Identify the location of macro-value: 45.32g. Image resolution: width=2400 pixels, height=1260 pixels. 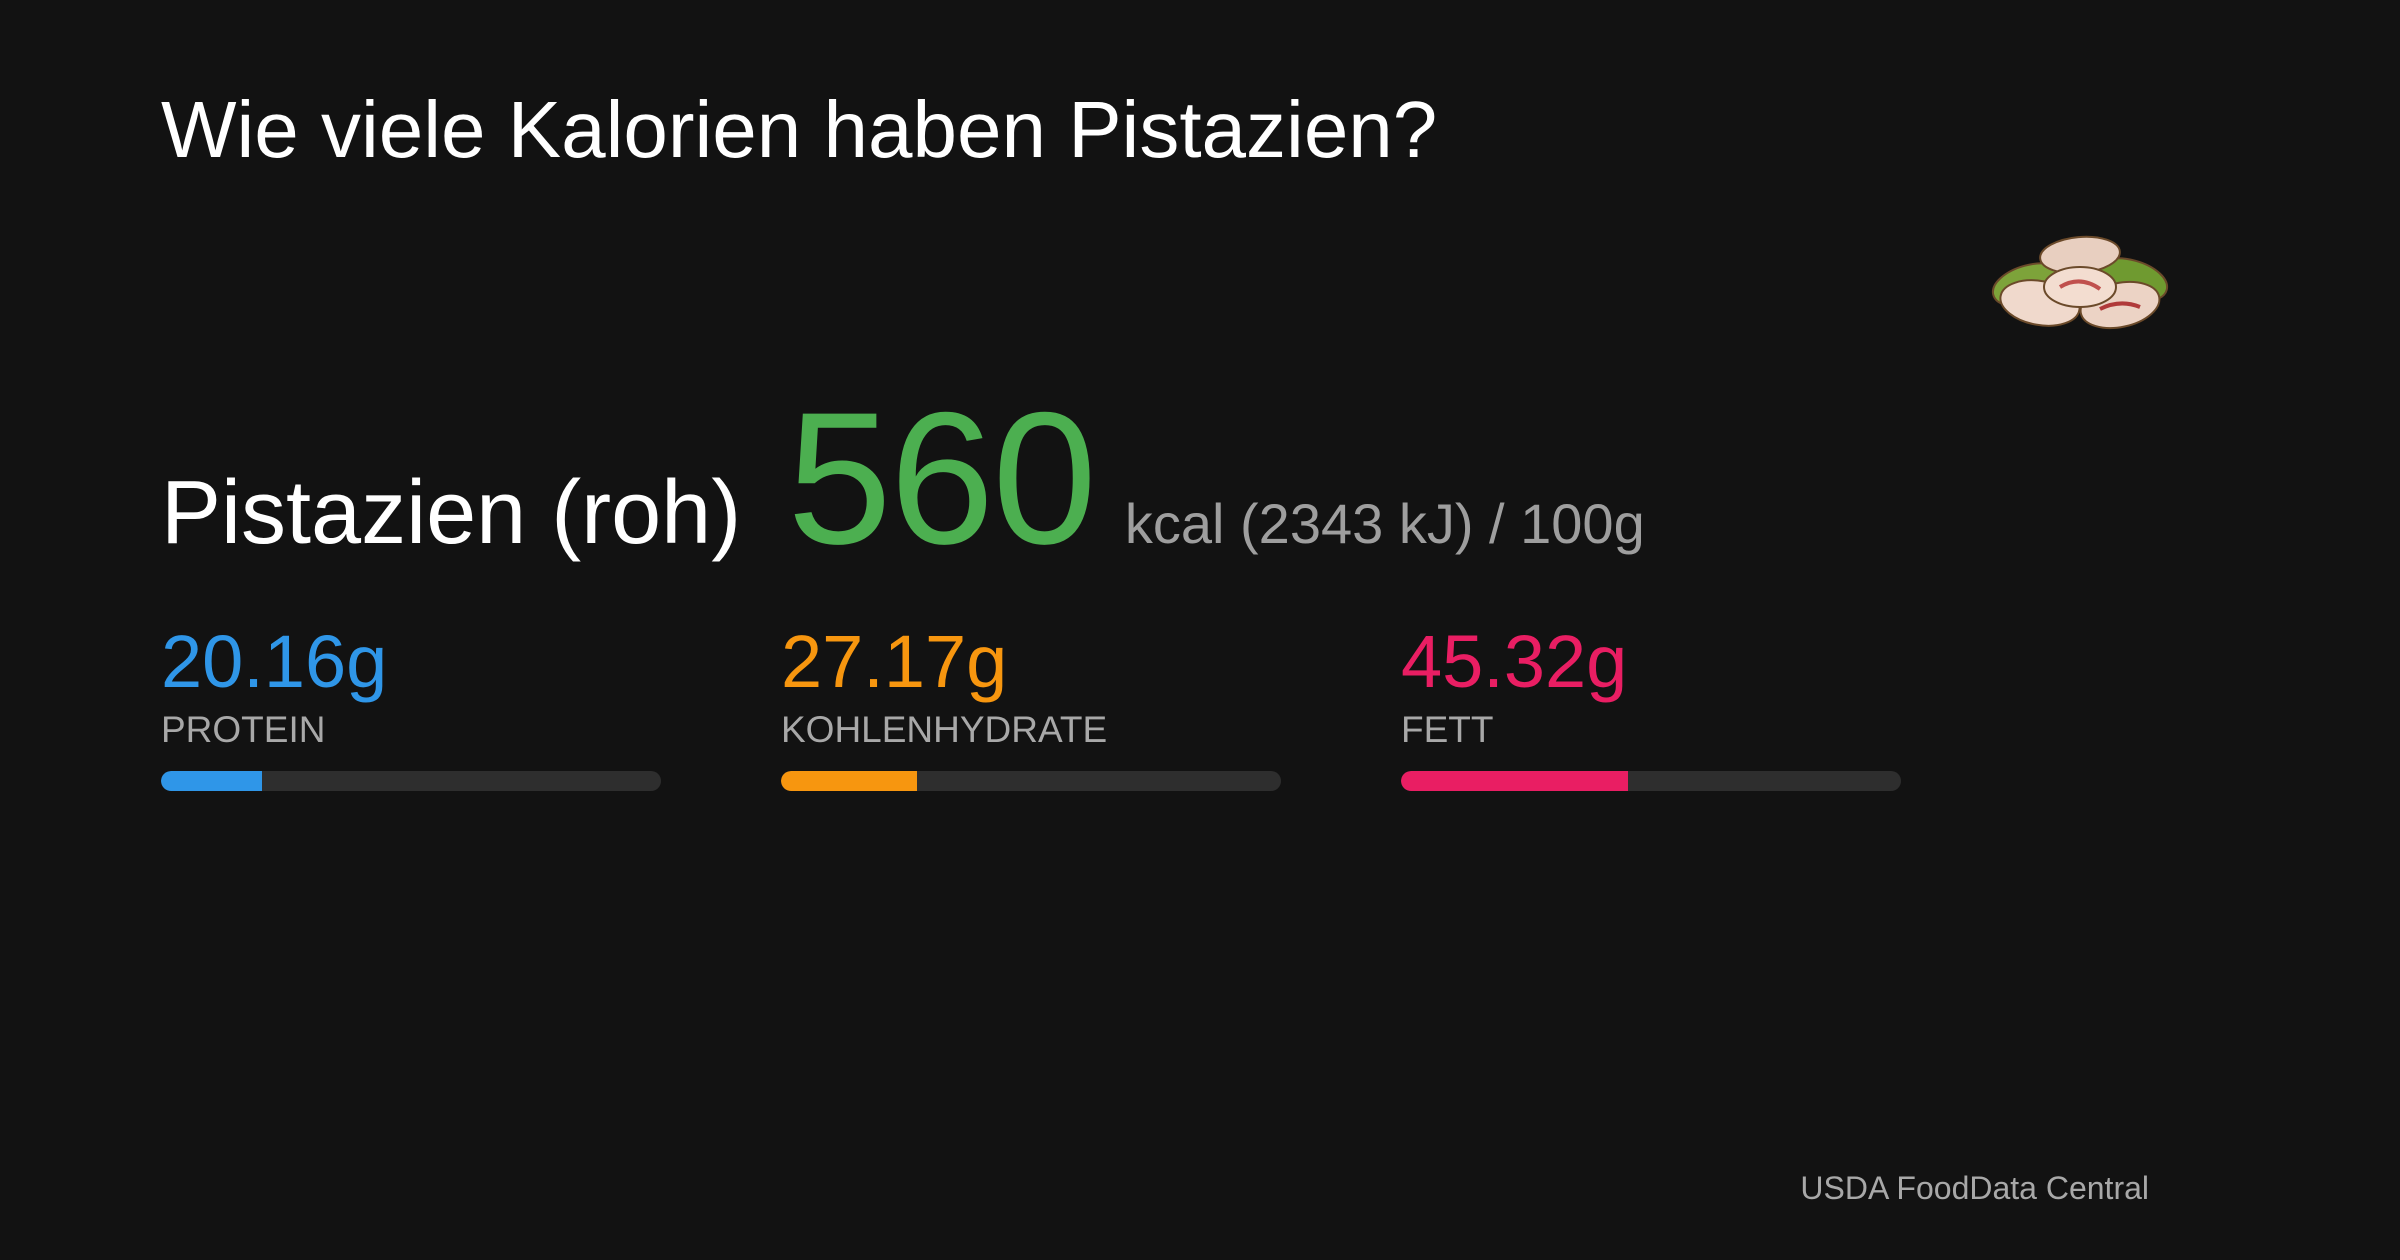
(1514, 661).